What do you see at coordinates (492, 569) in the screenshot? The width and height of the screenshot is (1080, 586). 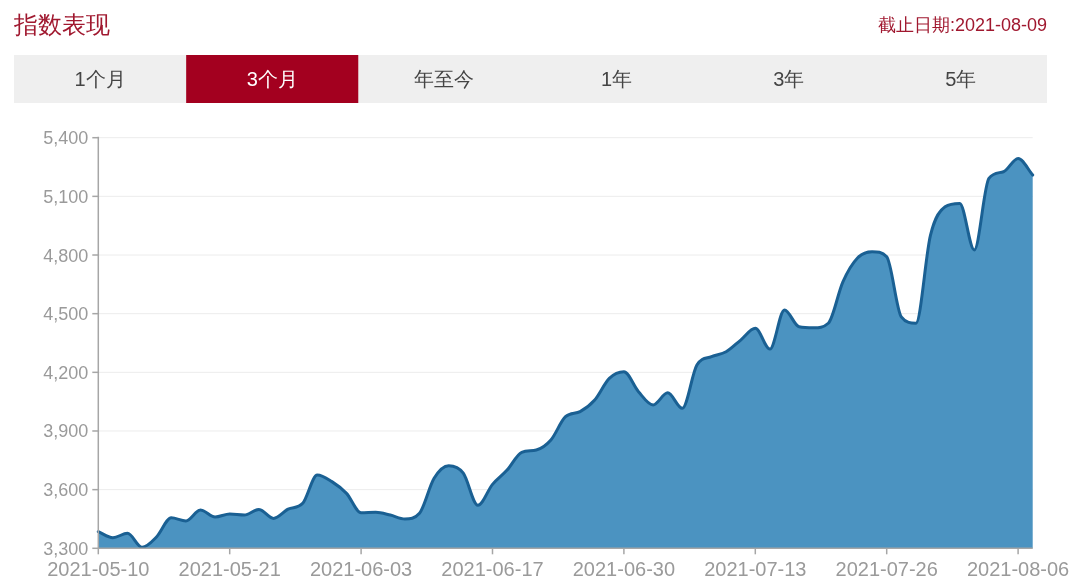 I see `x-tick-label: 2021-06-17` at bounding box center [492, 569].